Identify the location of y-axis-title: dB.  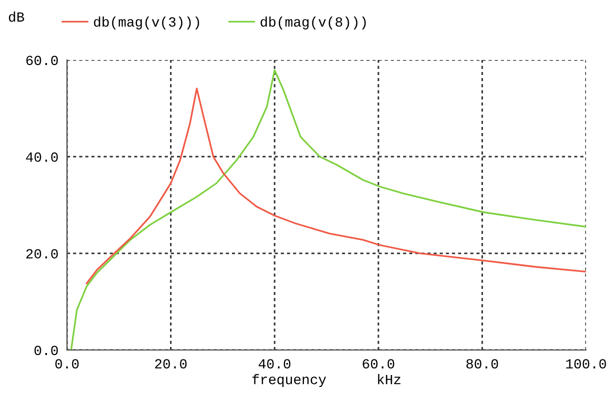
(16, 17).